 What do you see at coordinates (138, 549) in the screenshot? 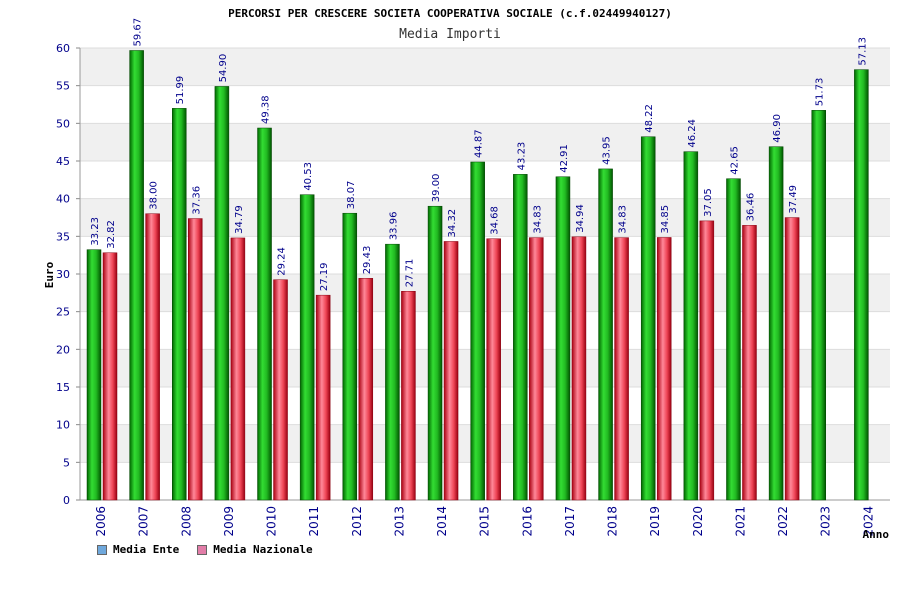
I see `legend-item-media-ente: Media Ente` at bounding box center [138, 549].